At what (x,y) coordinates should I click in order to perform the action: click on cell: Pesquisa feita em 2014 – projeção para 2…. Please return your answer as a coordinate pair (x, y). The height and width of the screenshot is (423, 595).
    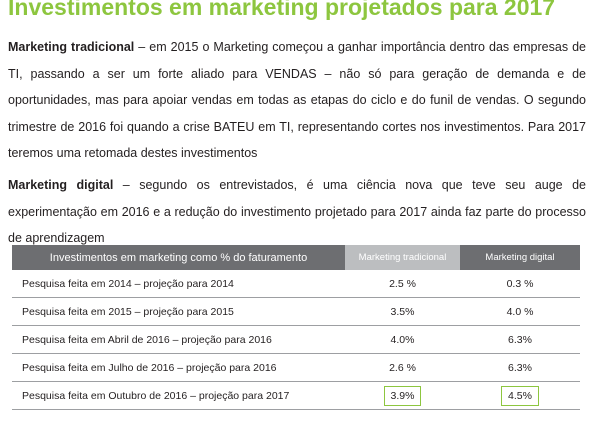
    Looking at the image, I should click on (178, 284).